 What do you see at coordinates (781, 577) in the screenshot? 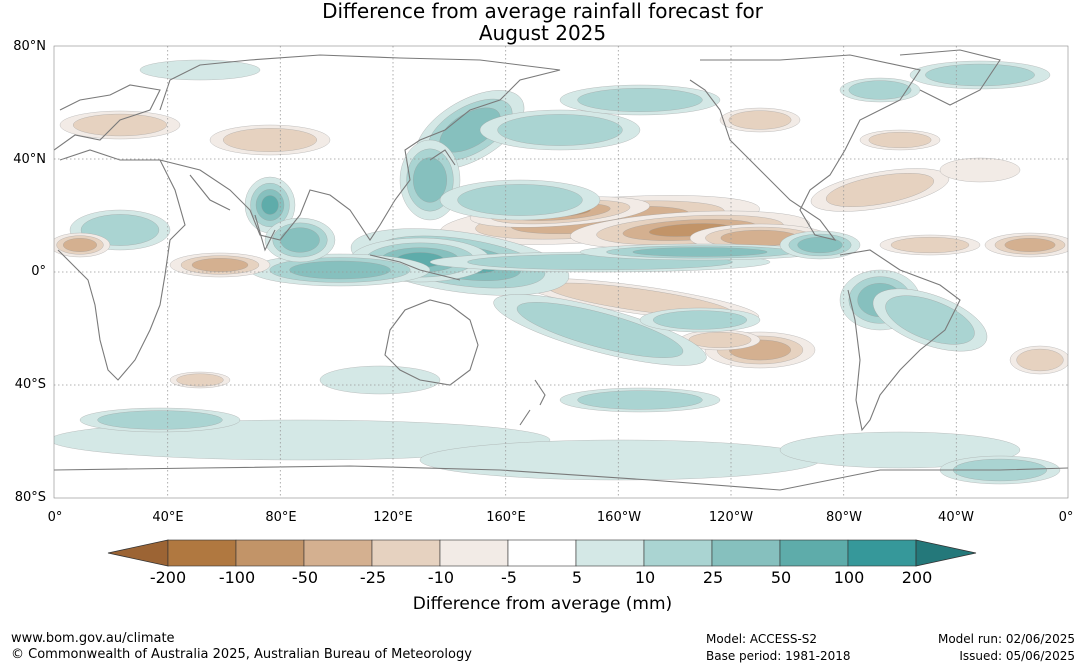
I see `colorbar-tick-label: 50` at bounding box center [781, 577].